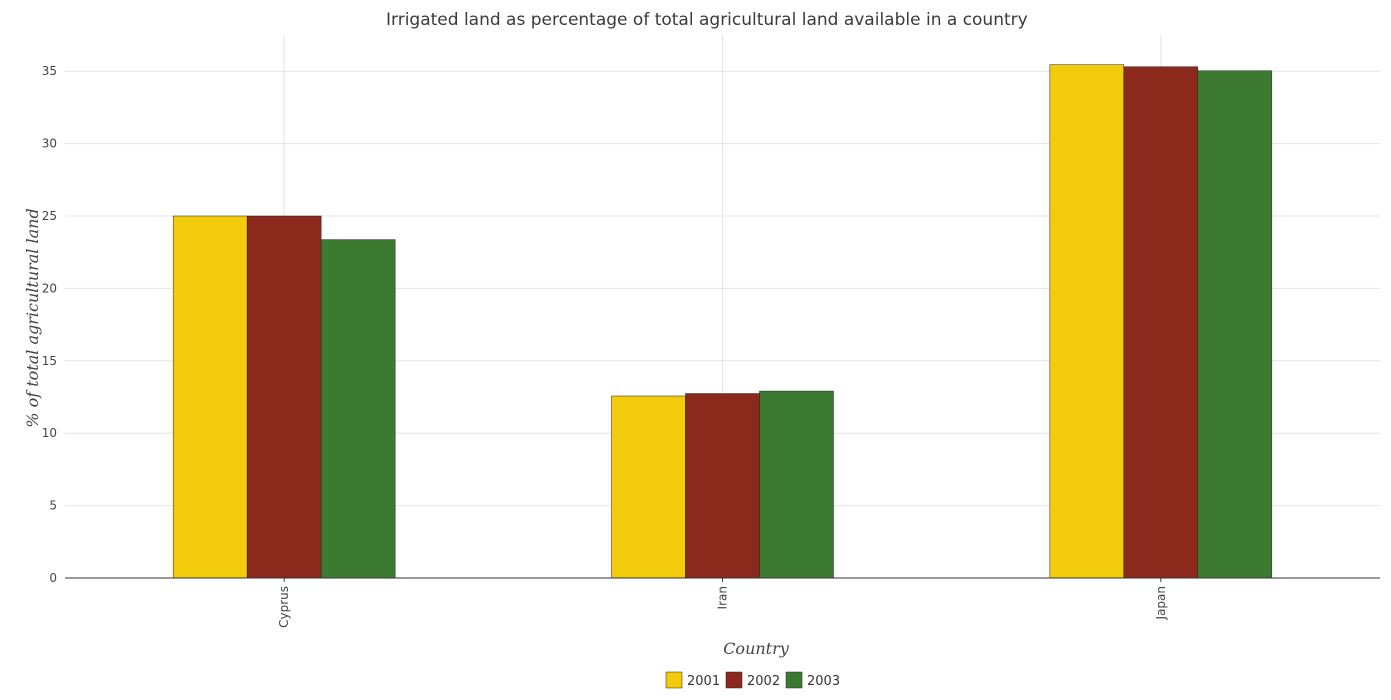  I want to click on bar-cyprus-2003, so click(358, 409).